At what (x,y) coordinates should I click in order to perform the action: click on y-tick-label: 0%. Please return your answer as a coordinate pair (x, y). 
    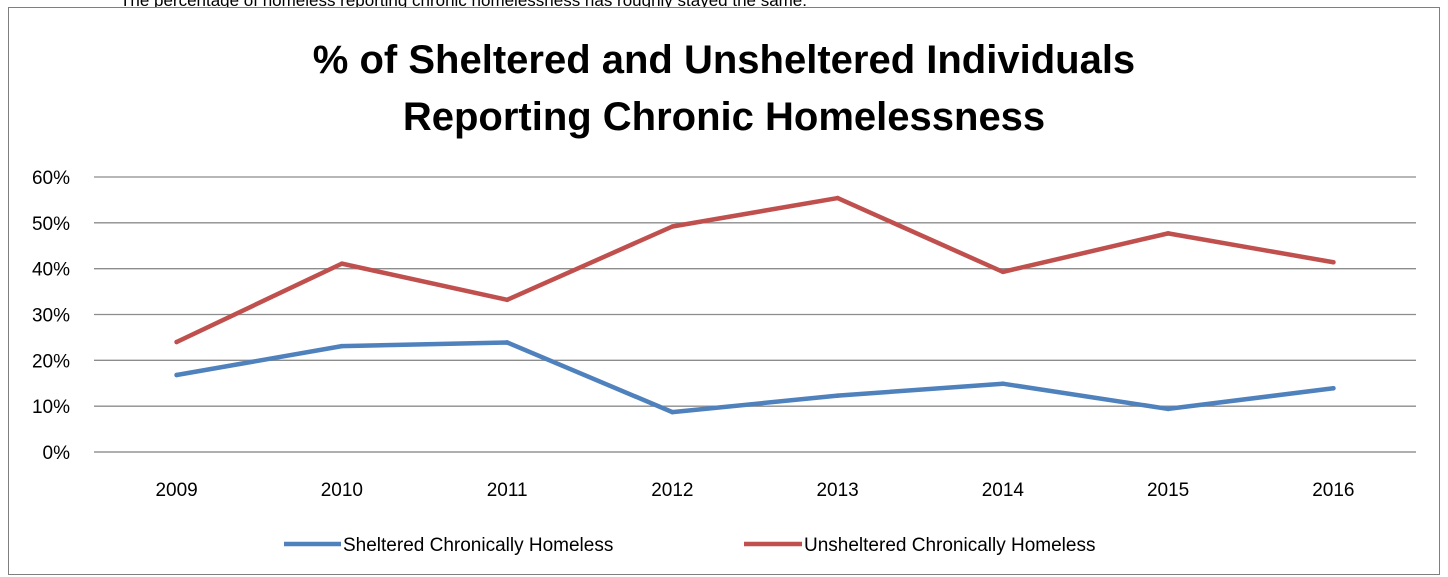
    Looking at the image, I should click on (57, 453).